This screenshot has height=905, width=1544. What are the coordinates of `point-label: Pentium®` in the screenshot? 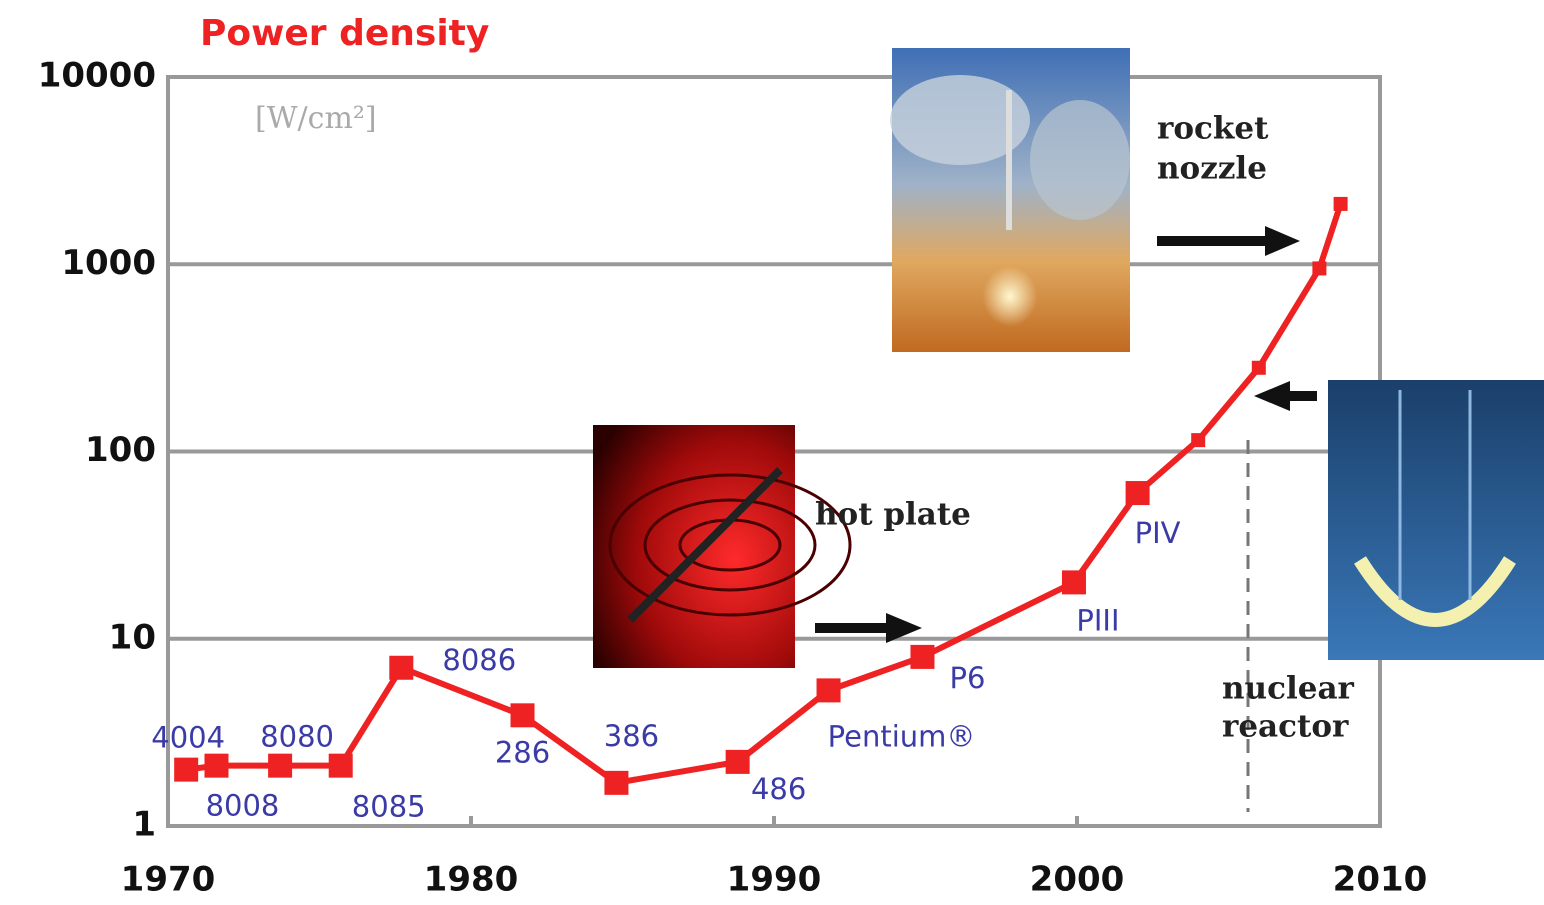 It's located at (902, 736).